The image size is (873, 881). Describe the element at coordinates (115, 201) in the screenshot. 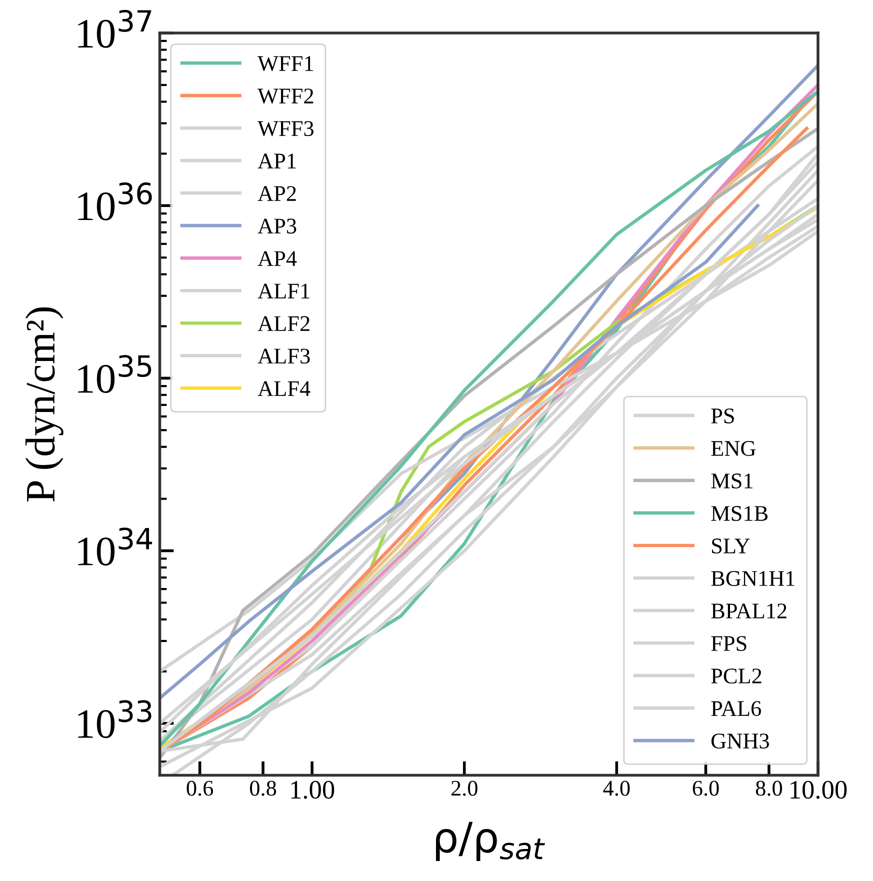

I see `y-tick-label: 10$^{36}$` at that location.